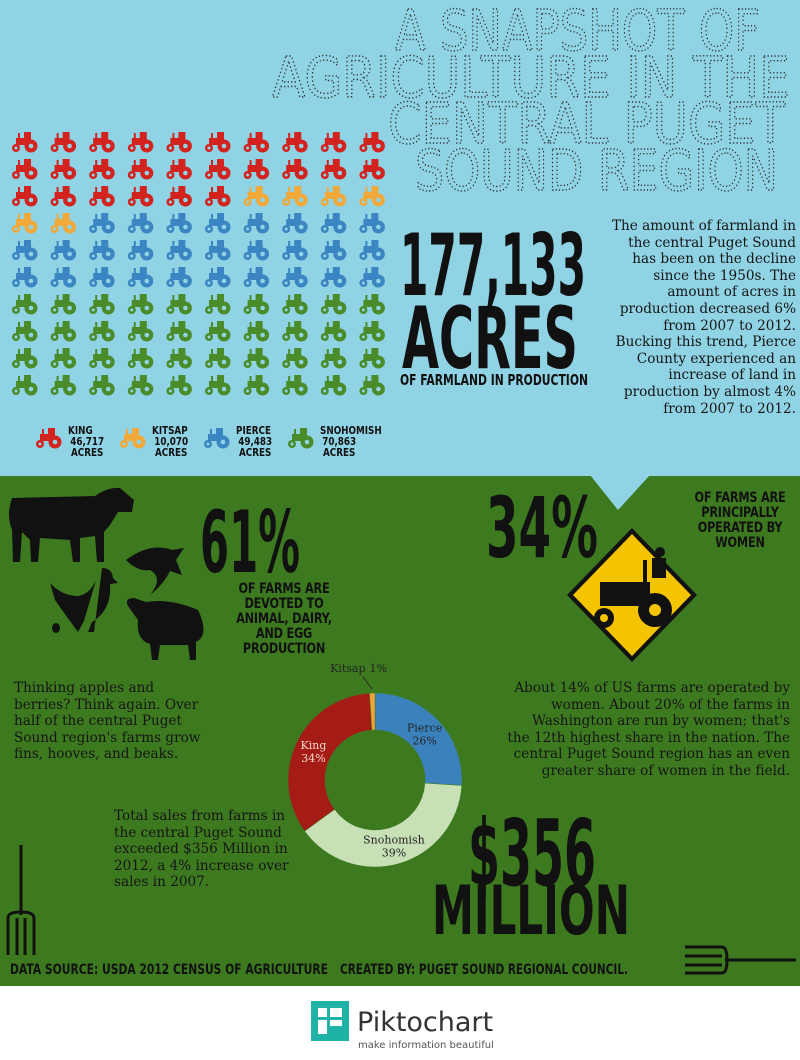  What do you see at coordinates (383, 825) in the screenshot?
I see `donut-slice` at bounding box center [383, 825].